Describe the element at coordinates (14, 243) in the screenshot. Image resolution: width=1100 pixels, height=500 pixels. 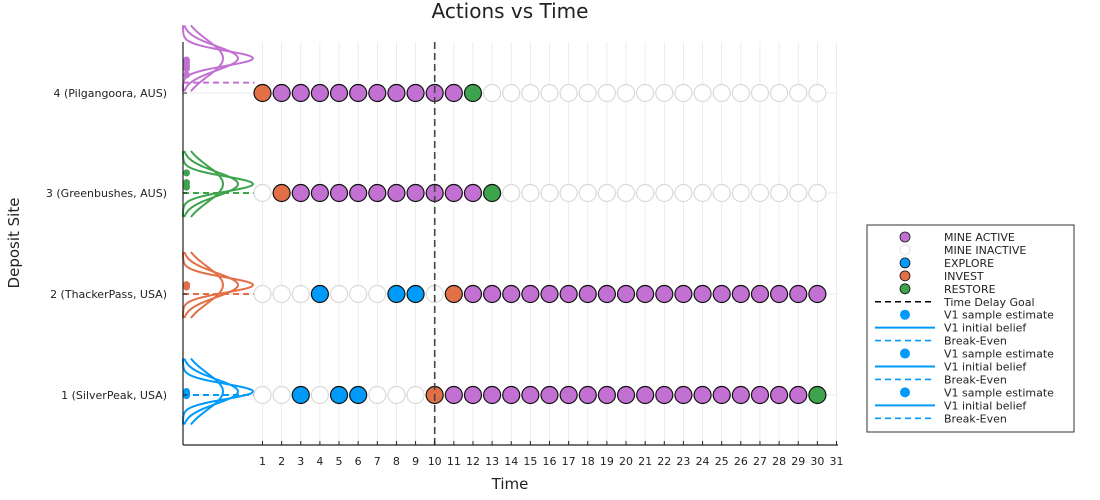
I see `y-axis-title: Deposit Site` at that location.